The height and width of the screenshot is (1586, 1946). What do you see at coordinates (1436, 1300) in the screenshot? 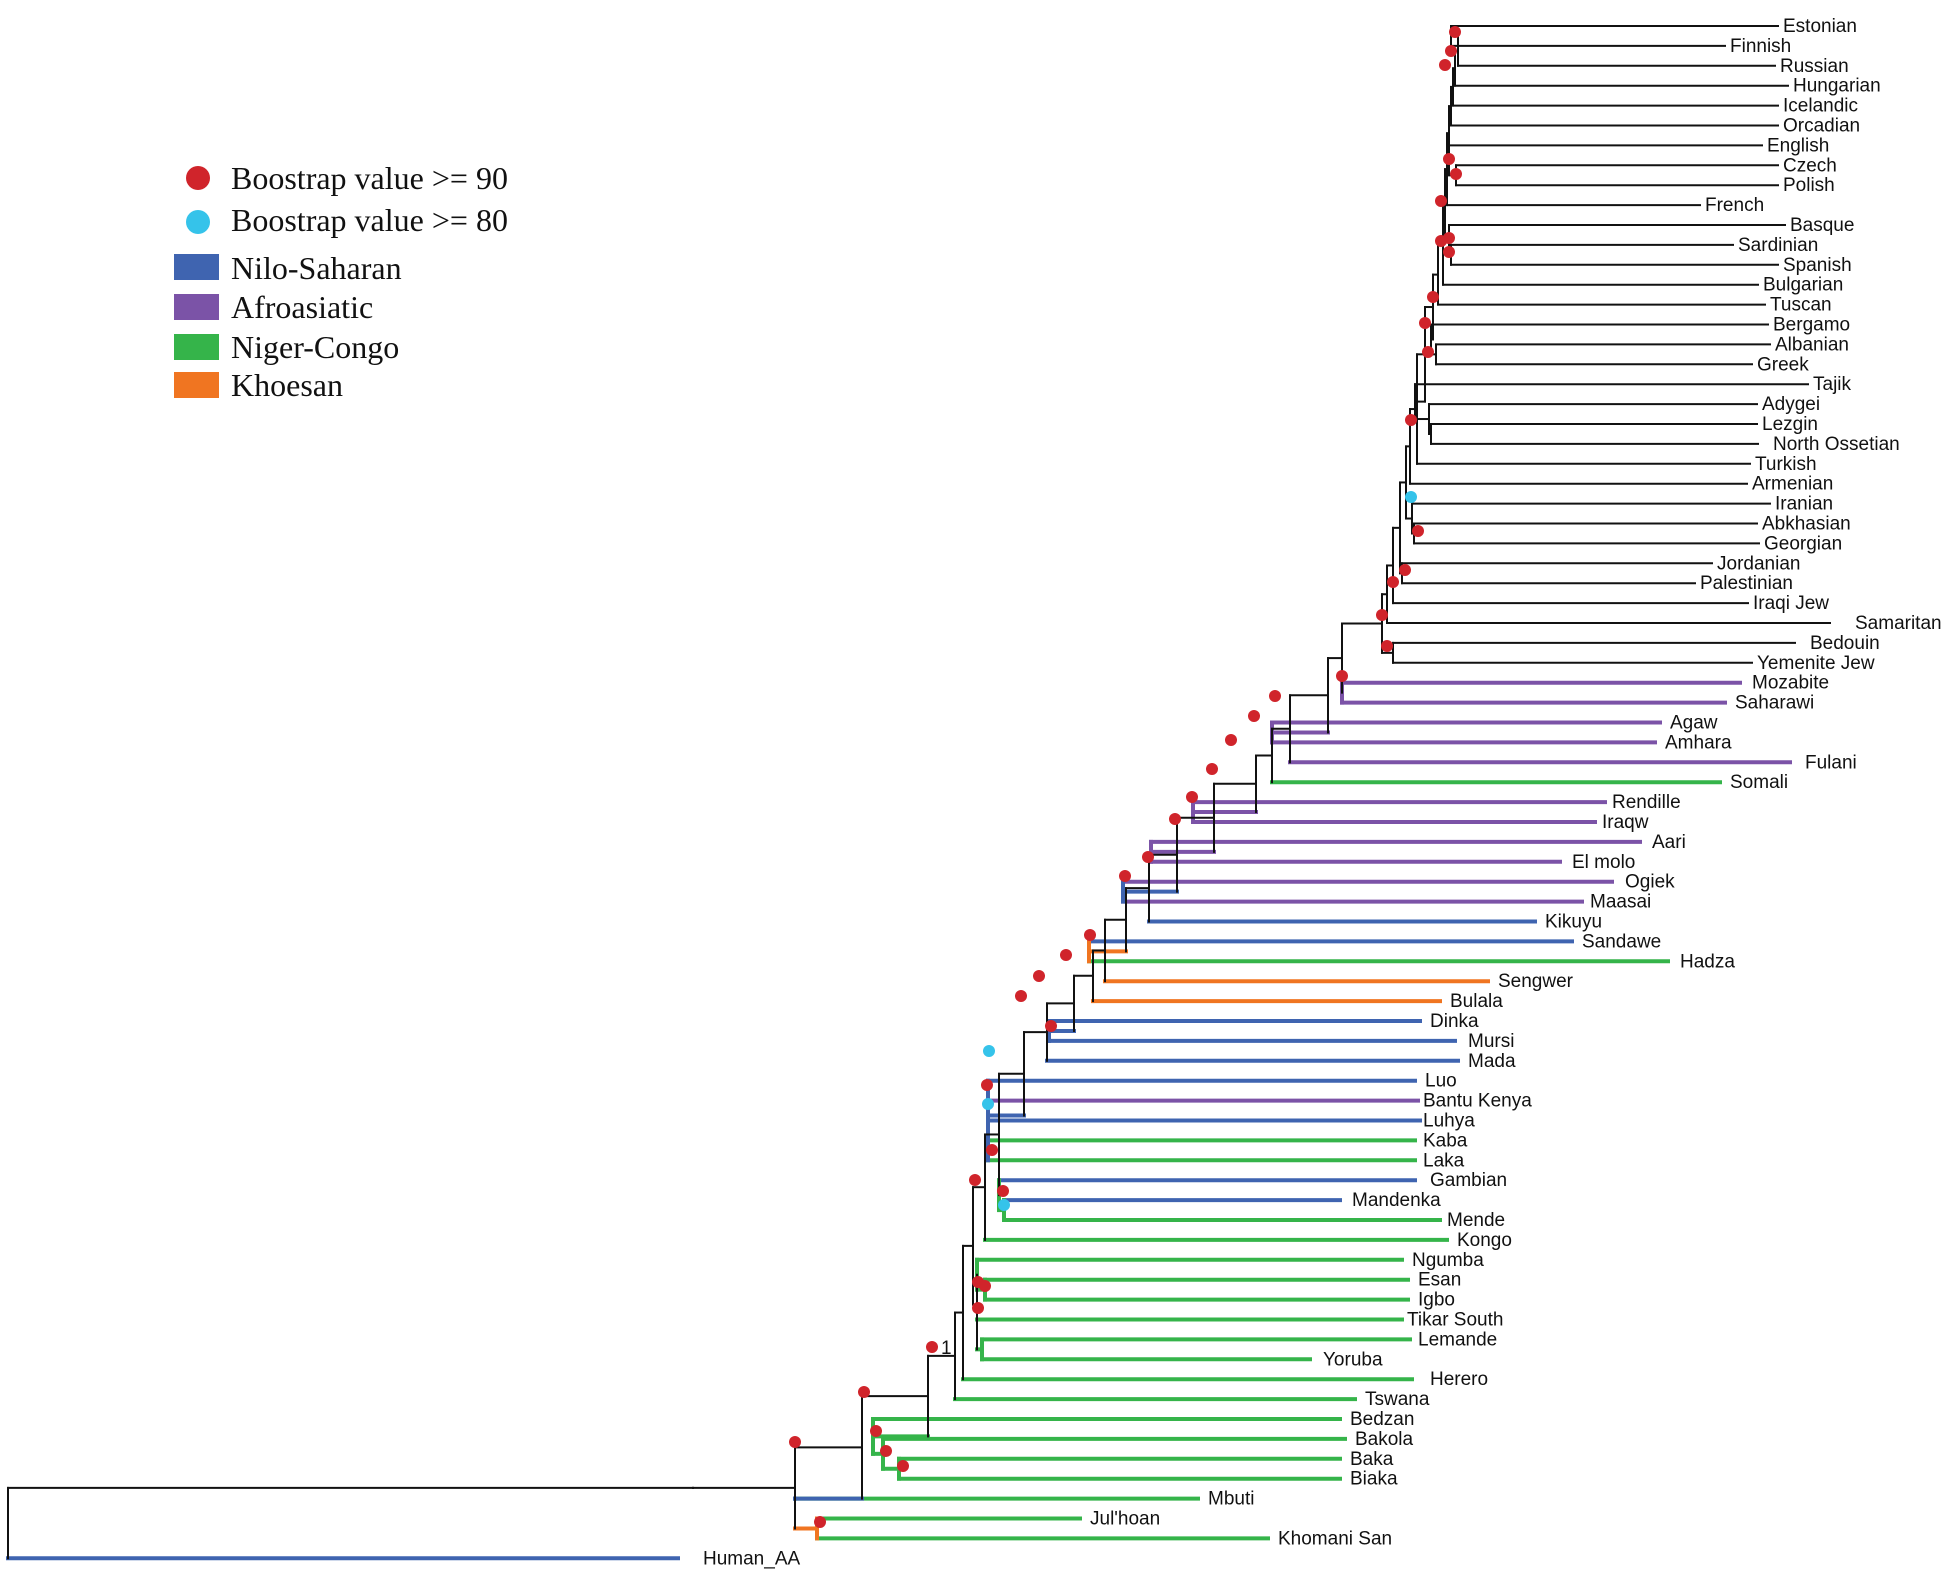
I see `leaf-label: Igbo` at bounding box center [1436, 1300].